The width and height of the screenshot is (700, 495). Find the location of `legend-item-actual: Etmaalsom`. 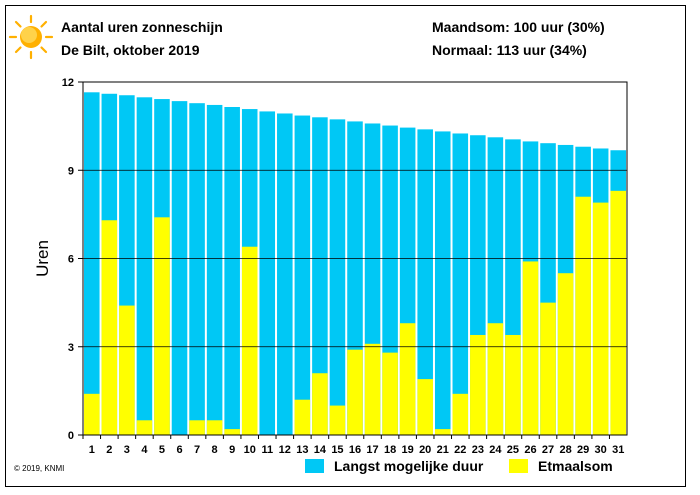

legend-item-actual: Etmaalsom is located at coordinates (561, 466).